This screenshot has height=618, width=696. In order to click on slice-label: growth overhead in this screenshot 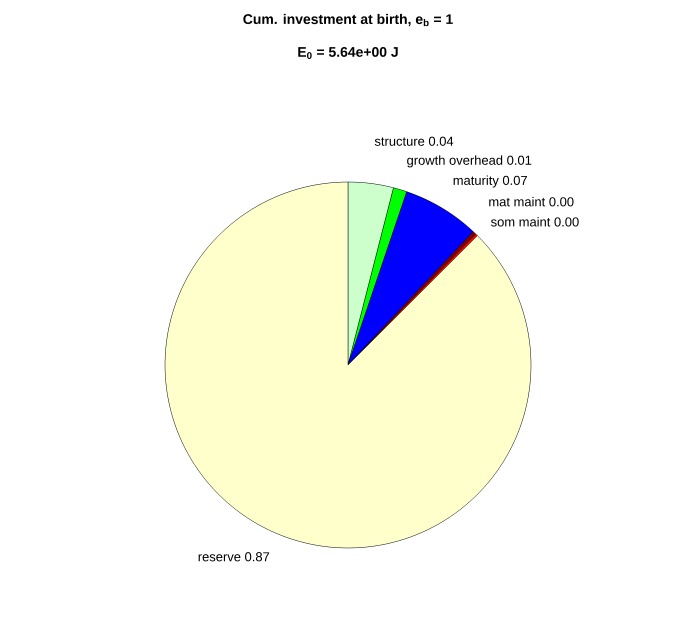, I will do `click(454, 161)`.